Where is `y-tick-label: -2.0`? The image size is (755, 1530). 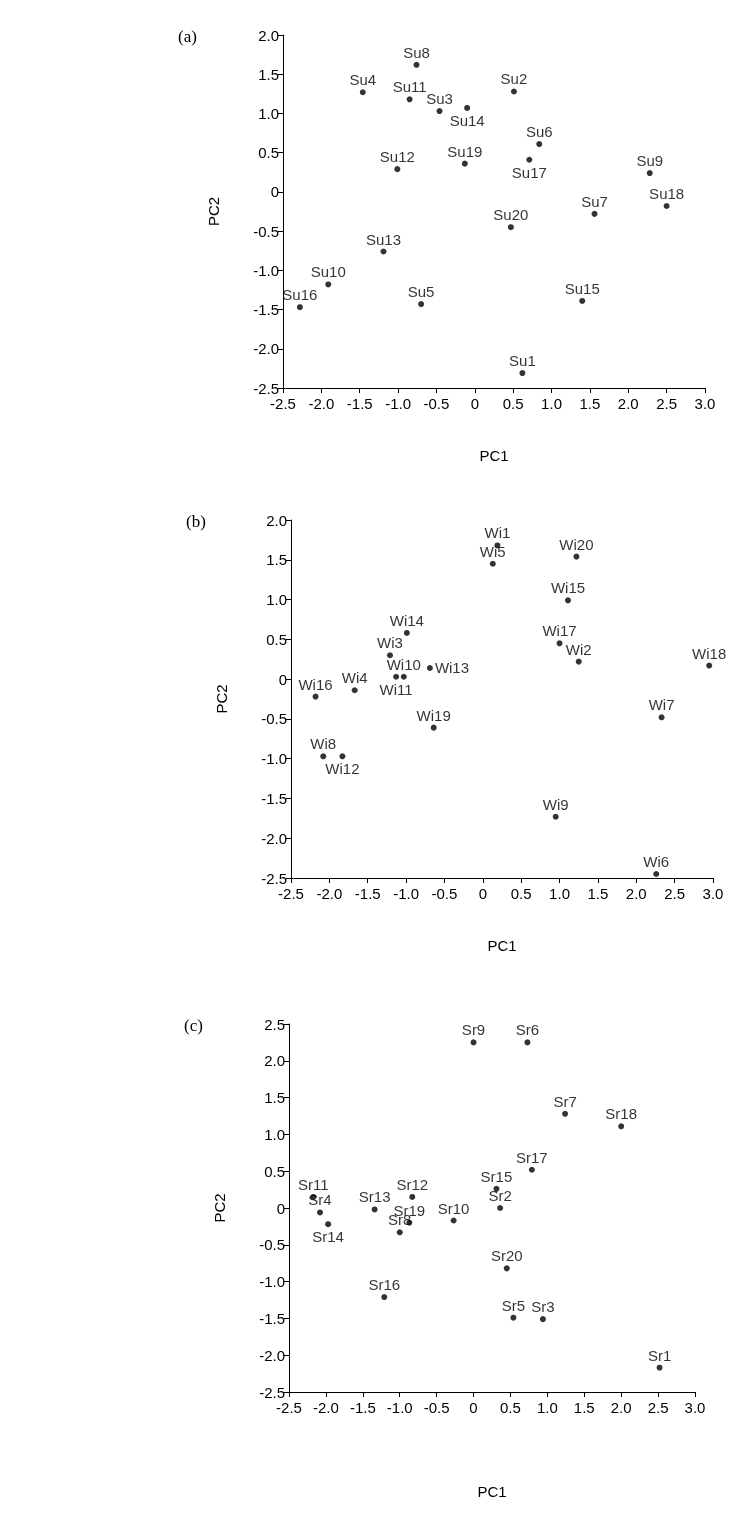
y-tick-label: -2.0 is located at coordinates (266, 349).